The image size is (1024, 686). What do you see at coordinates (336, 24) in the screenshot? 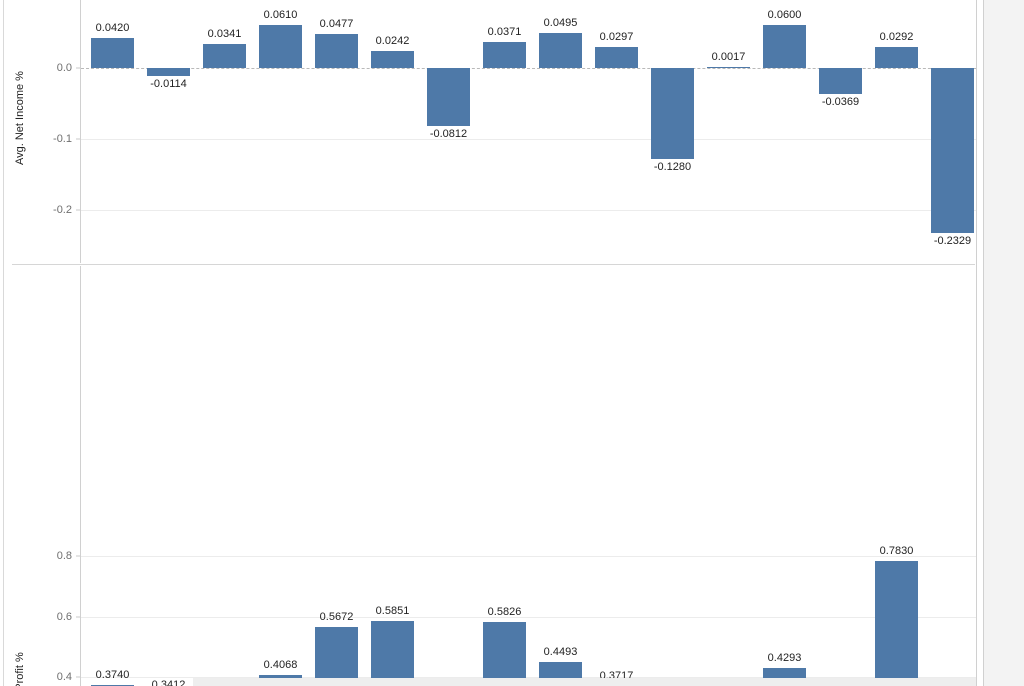
I see `bar-value-label: 0.0477` at bounding box center [336, 24].